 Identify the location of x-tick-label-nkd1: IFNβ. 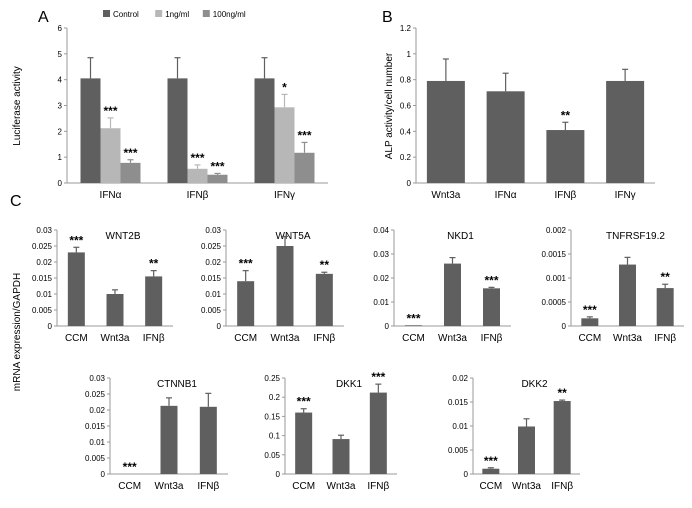
(492, 338).